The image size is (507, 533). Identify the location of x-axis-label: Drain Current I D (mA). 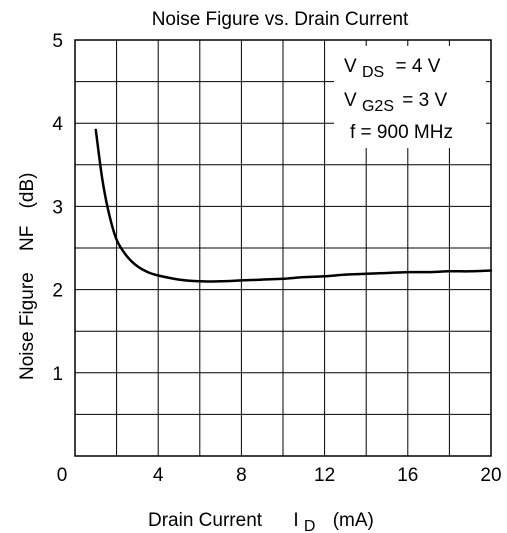
(261, 521).